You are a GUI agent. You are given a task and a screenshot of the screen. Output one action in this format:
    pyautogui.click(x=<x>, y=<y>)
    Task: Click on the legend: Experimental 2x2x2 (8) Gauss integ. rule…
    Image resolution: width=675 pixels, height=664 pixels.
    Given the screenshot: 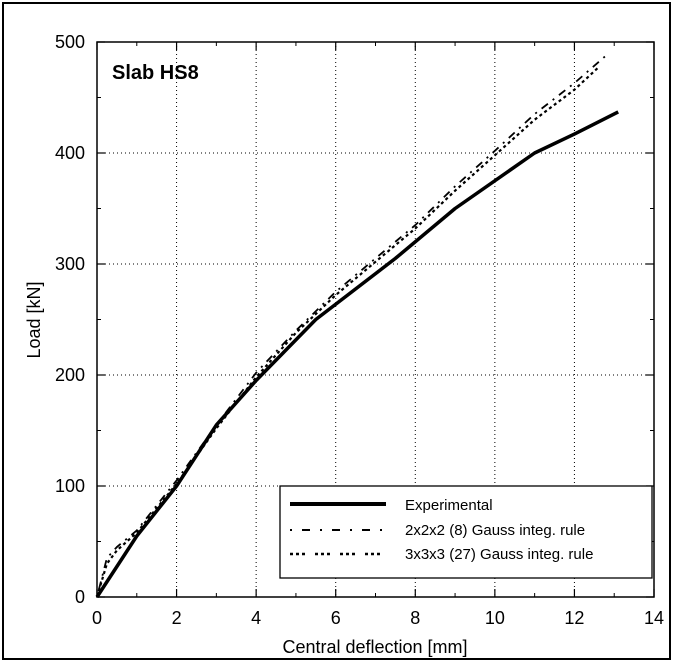 What is the action you would take?
    pyautogui.click(x=466, y=532)
    